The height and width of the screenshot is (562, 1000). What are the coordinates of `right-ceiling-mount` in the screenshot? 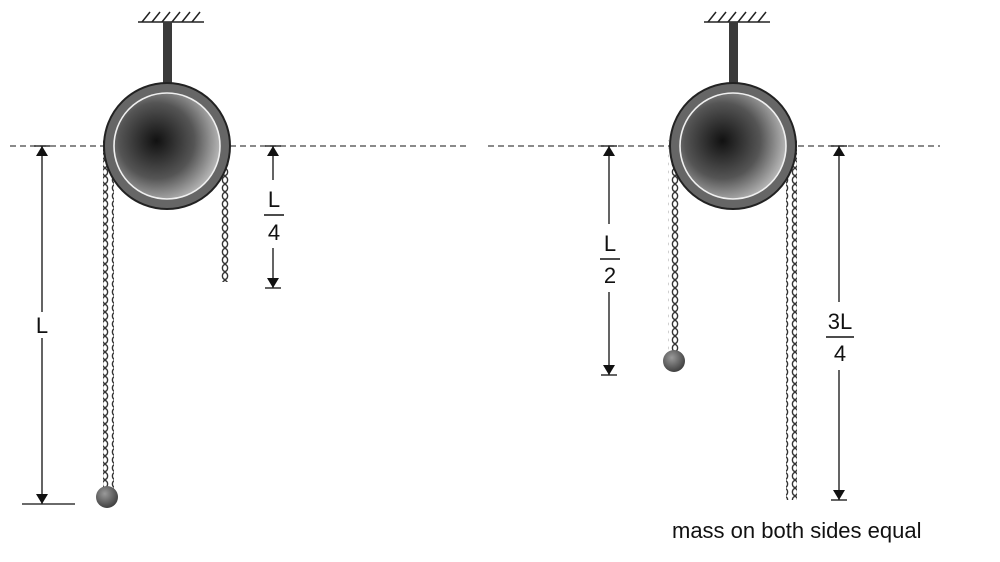 It's located at (737, 17).